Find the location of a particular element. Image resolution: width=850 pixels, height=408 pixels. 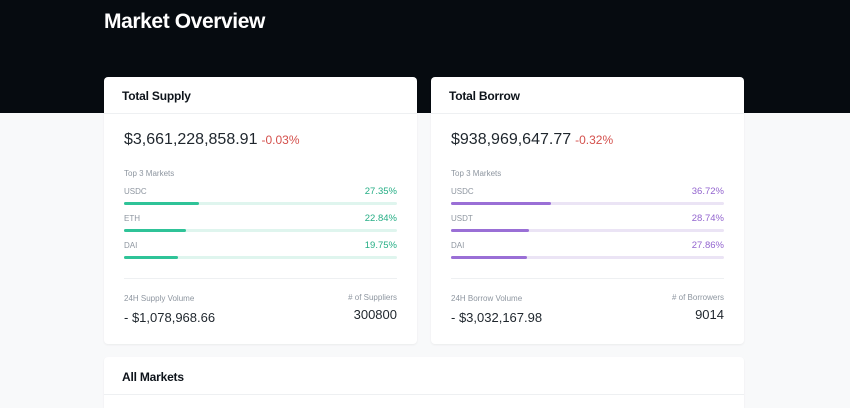

supply-top-markets-label: Top 3 Markets is located at coordinates (149, 173).